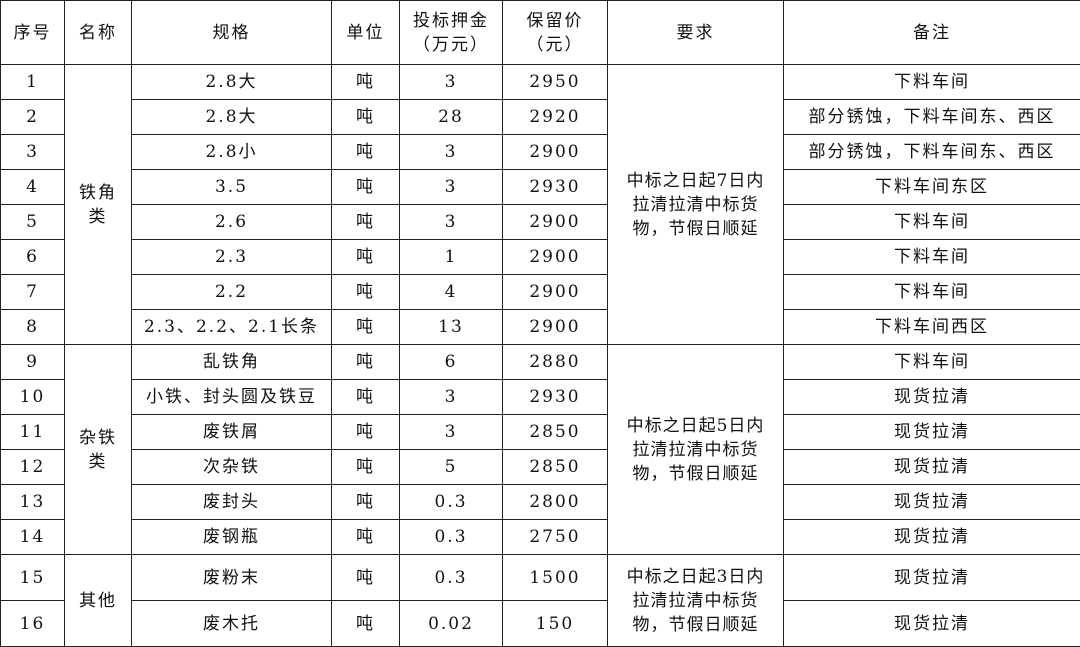 This screenshot has height=647, width=1080. What do you see at coordinates (451, 32) in the screenshot?
I see `col-deposit-header: 投标押金 （万元）` at bounding box center [451, 32].